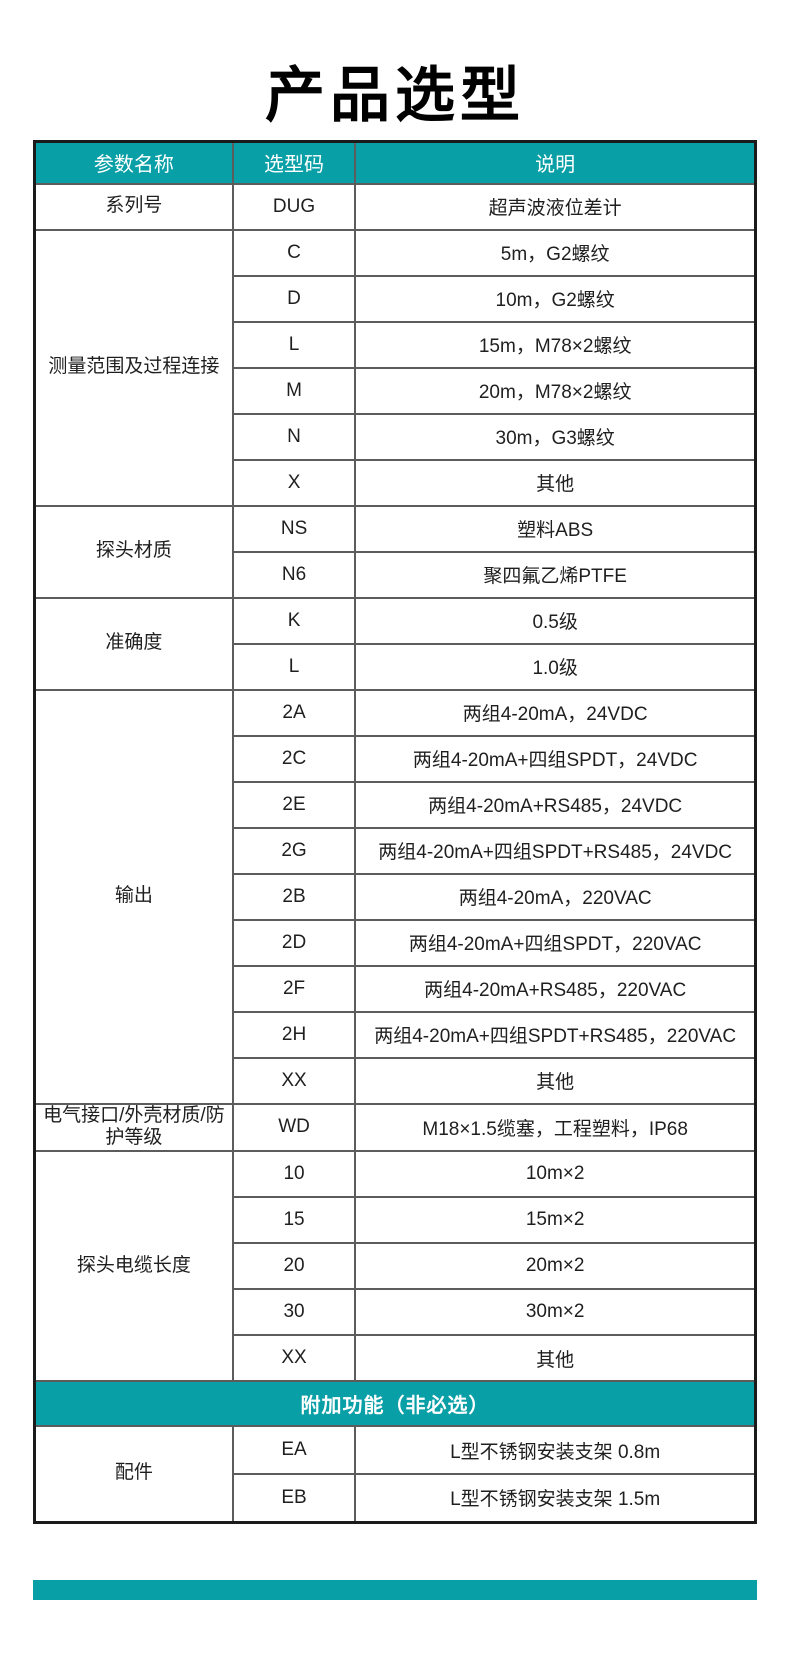  Describe the element at coordinates (555, 436) in the screenshot. I see `desc-cell: 30m，G3螺纹` at that location.